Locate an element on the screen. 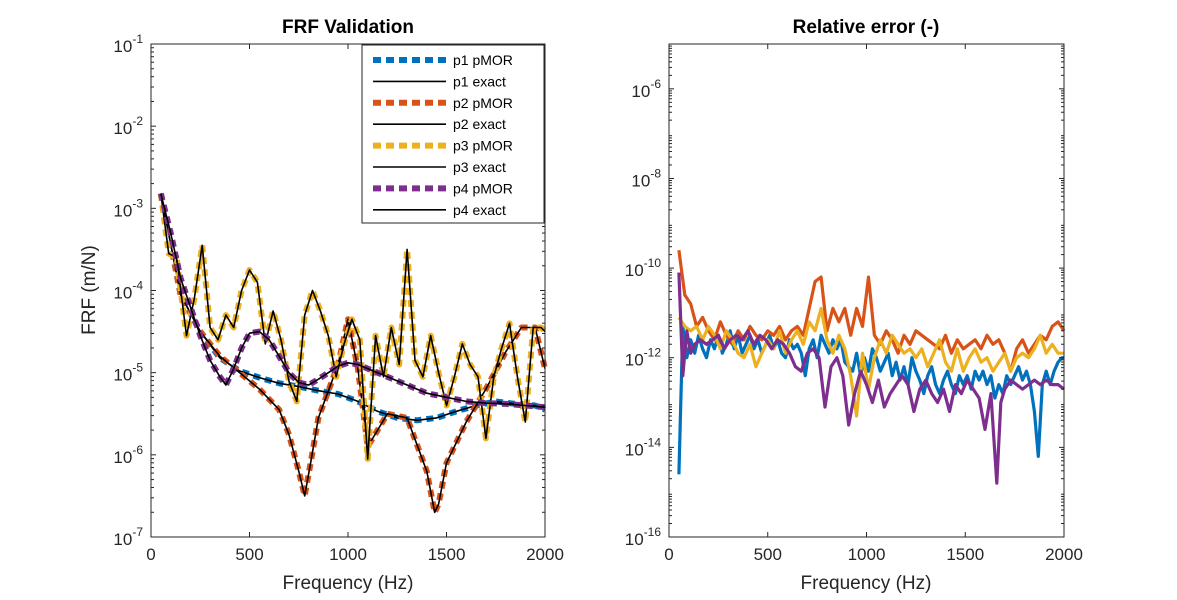  legend-entry: p2 pMOR is located at coordinates (443, 103).